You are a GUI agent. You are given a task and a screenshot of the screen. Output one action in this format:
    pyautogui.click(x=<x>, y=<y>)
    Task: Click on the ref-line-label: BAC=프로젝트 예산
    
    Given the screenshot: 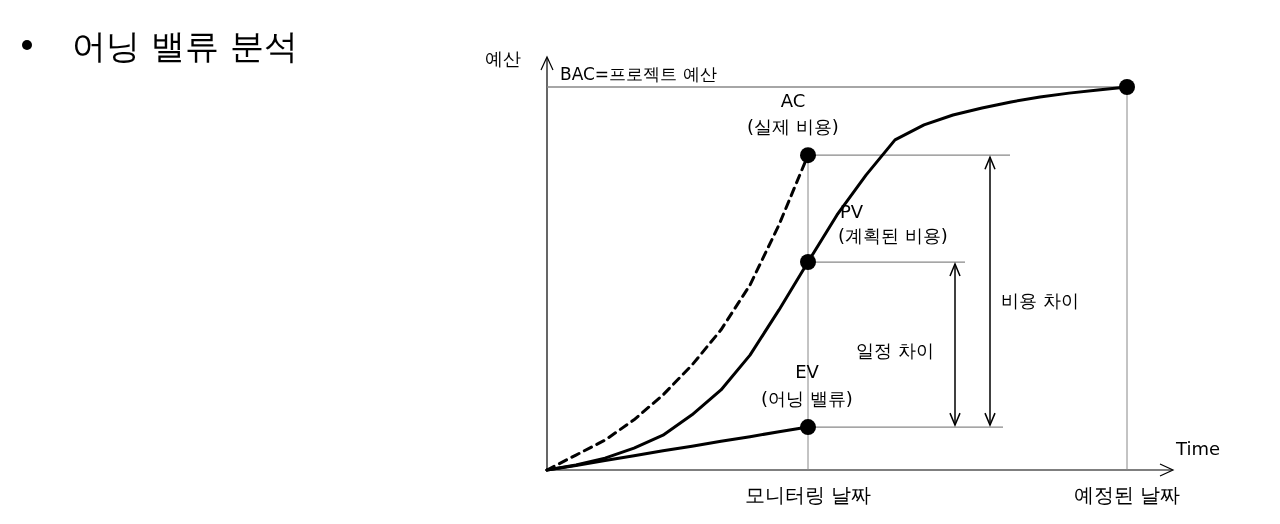 What is the action you would take?
    pyautogui.click(x=638, y=74)
    